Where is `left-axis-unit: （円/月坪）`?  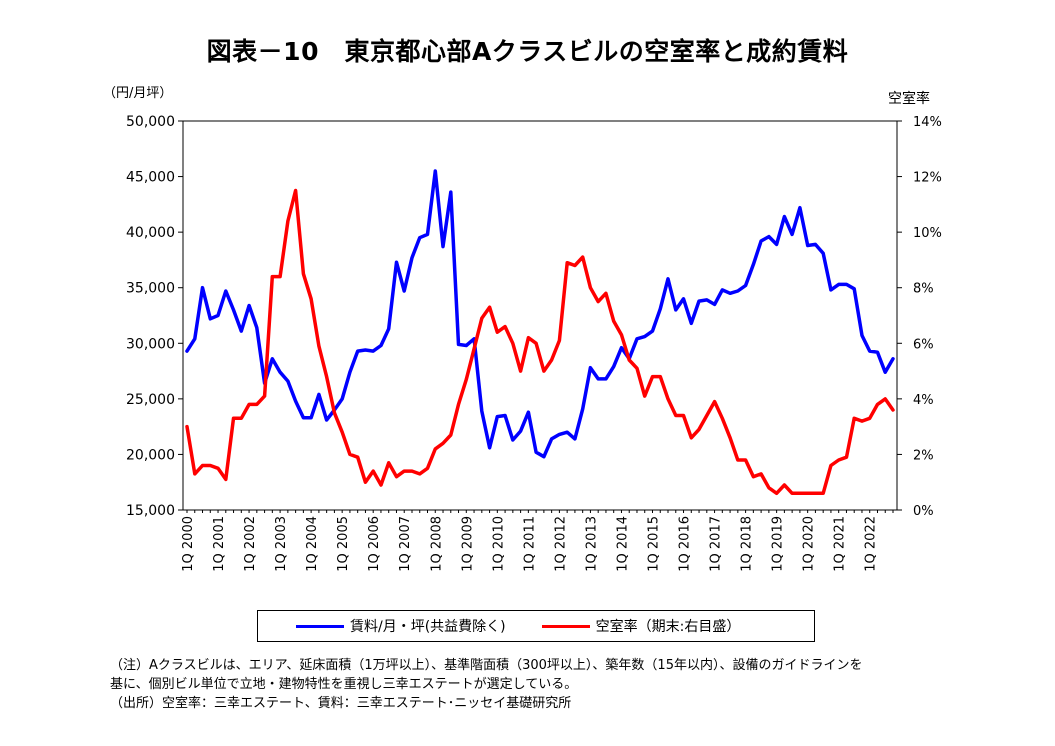
left-axis-unit: （円/月坪） is located at coordinates (138, 93).